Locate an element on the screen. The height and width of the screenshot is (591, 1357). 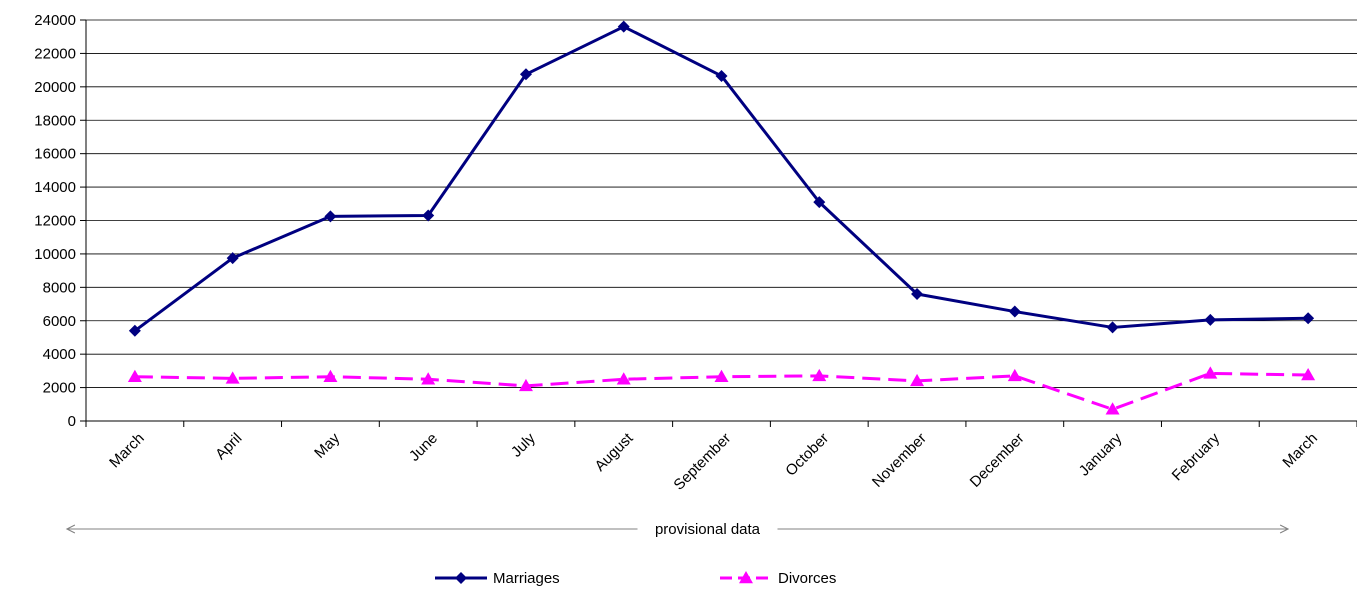
legend-item-divorces: Divorces is located at coordinates (778, 578).